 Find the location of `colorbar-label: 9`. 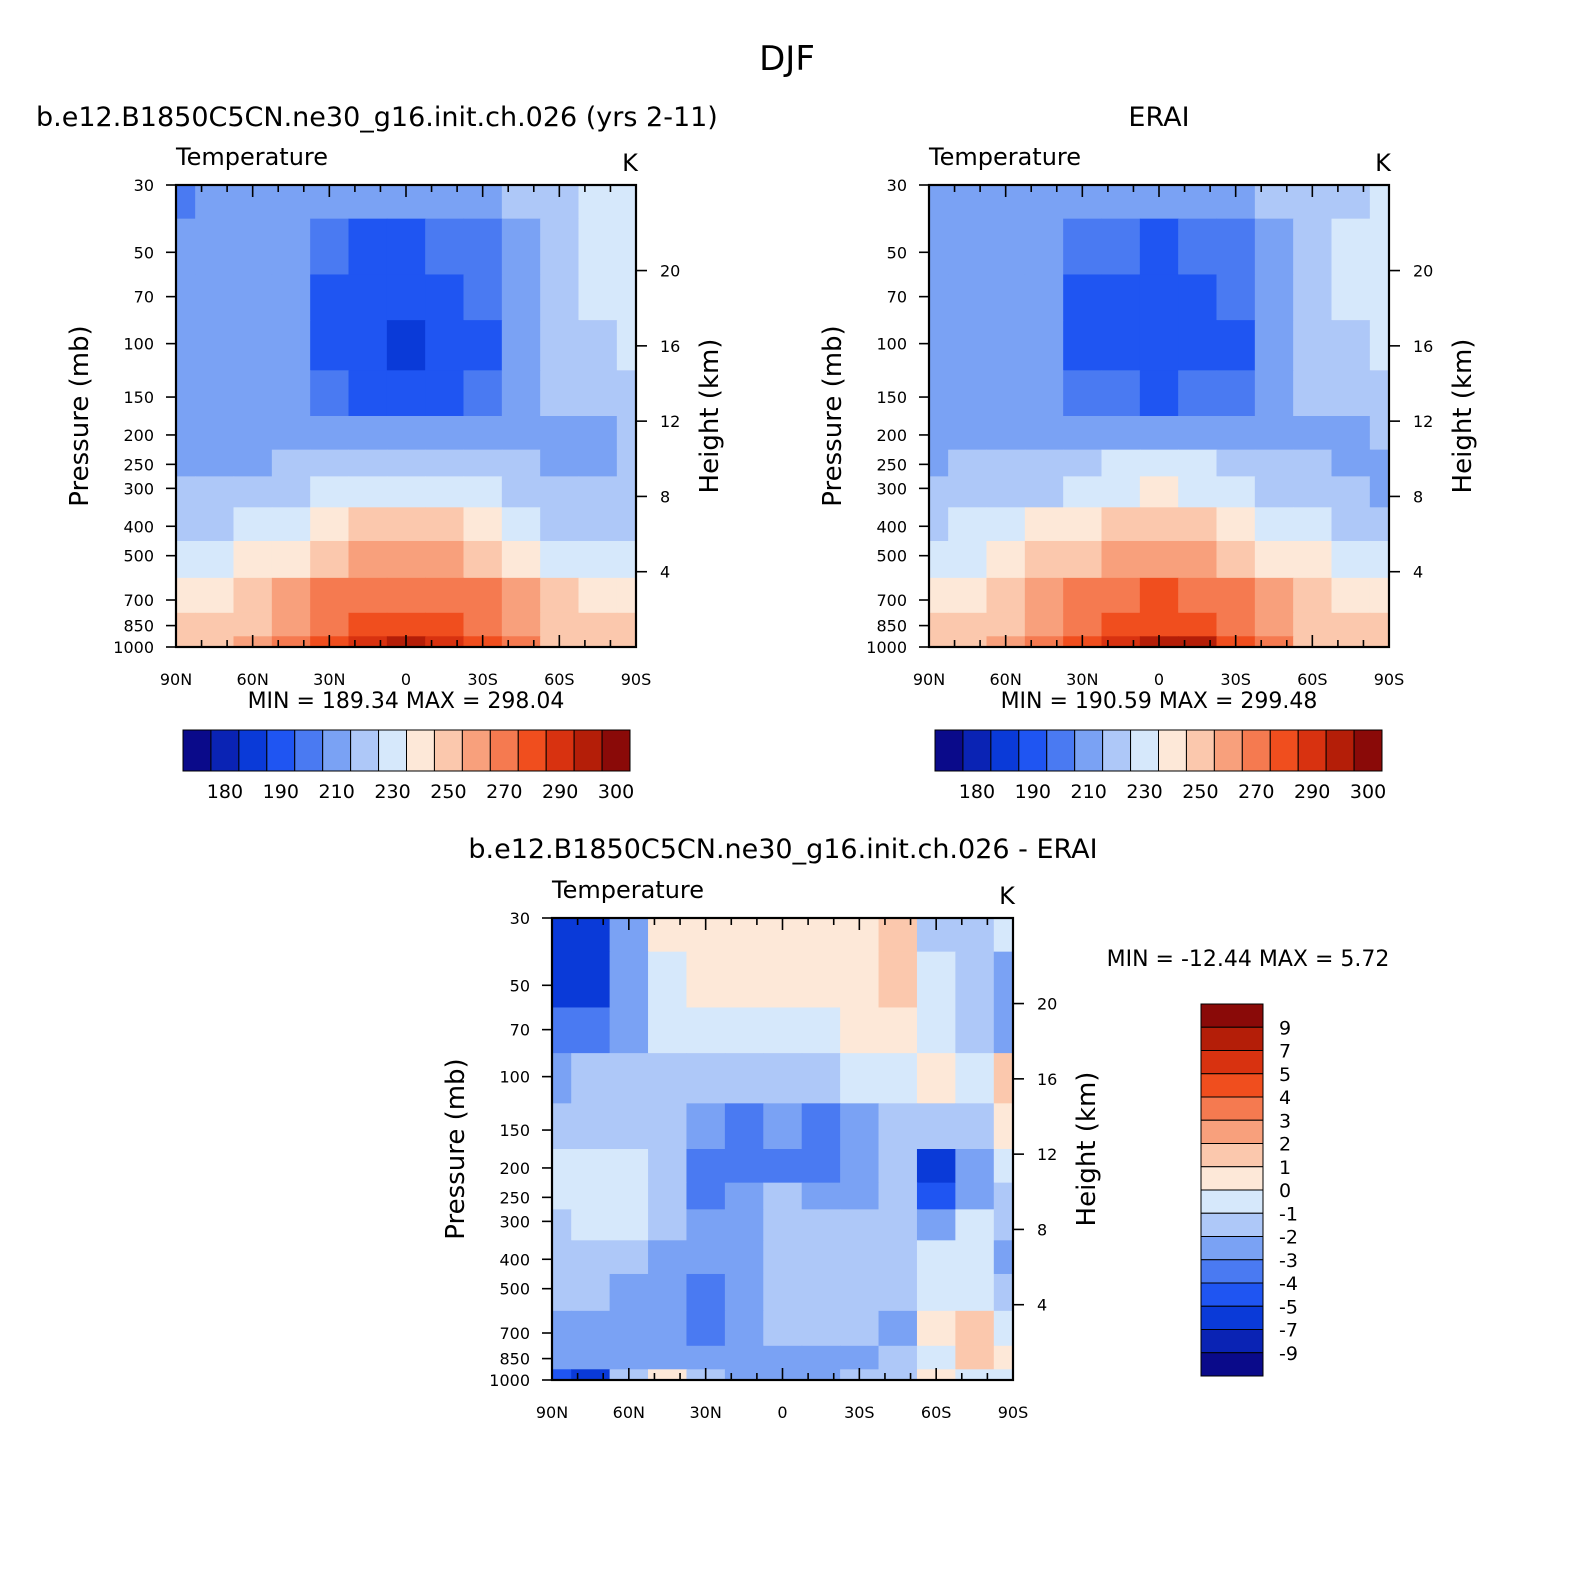

colorbar-label: 9 is located at coordinates (1285, 1028).